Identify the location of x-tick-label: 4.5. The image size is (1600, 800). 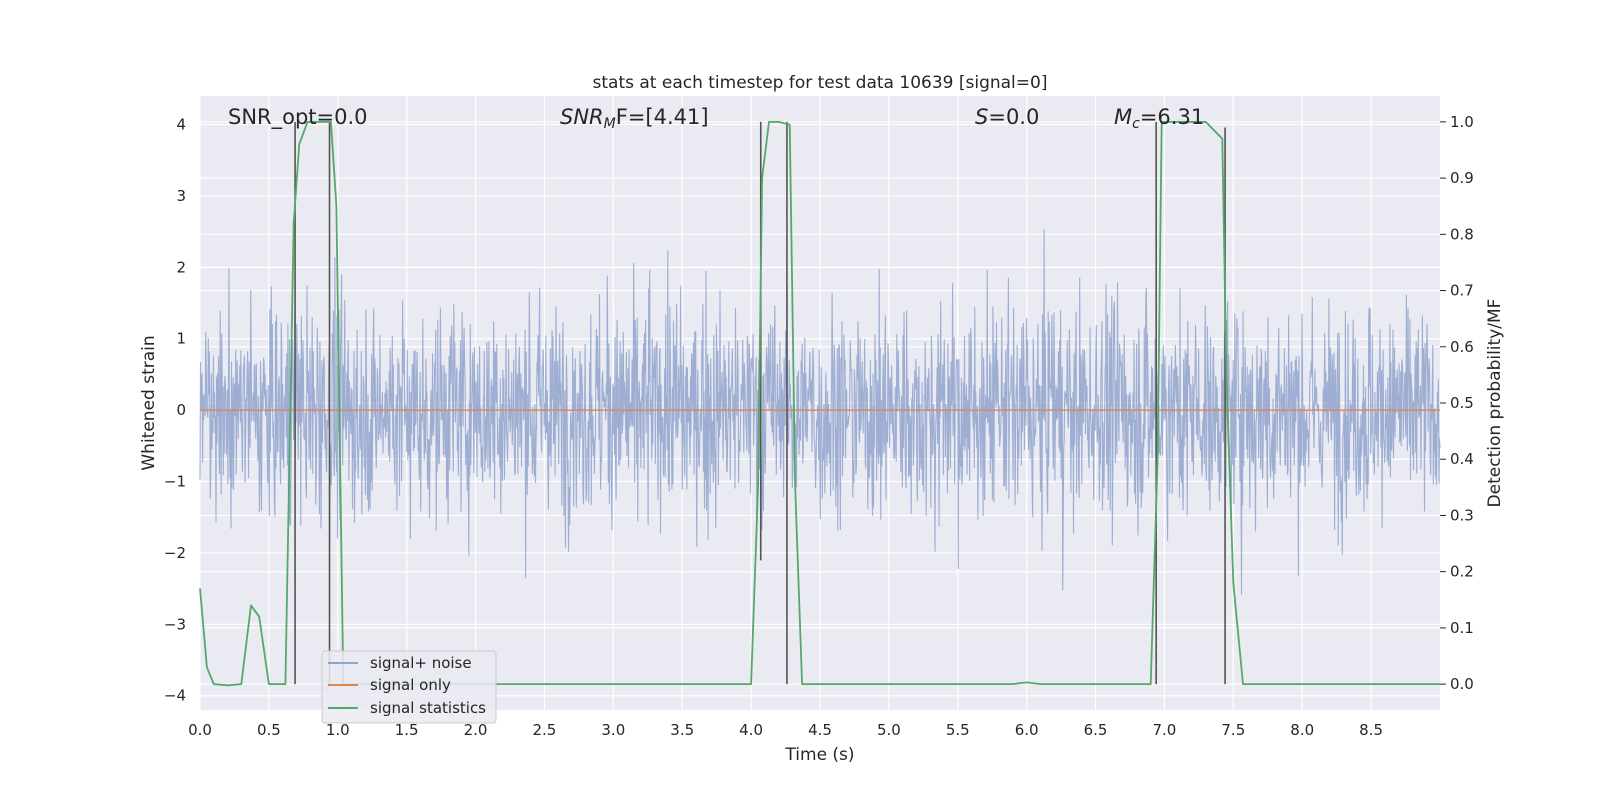
(820, 730).